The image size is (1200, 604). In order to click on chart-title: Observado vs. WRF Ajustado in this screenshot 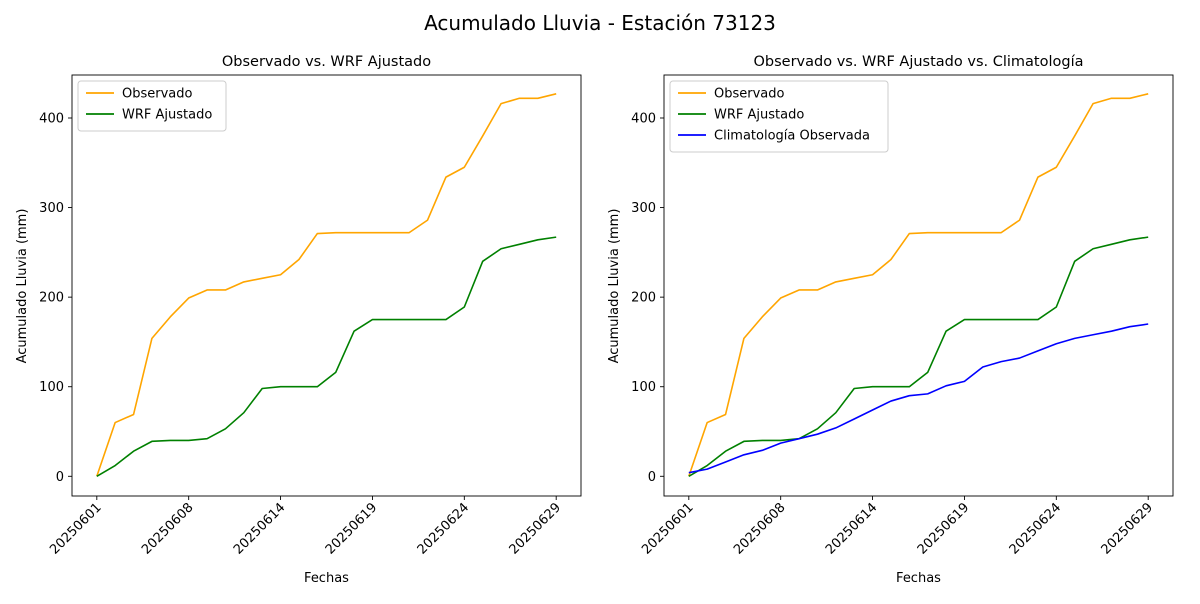, I will do `click(326, 62)`.